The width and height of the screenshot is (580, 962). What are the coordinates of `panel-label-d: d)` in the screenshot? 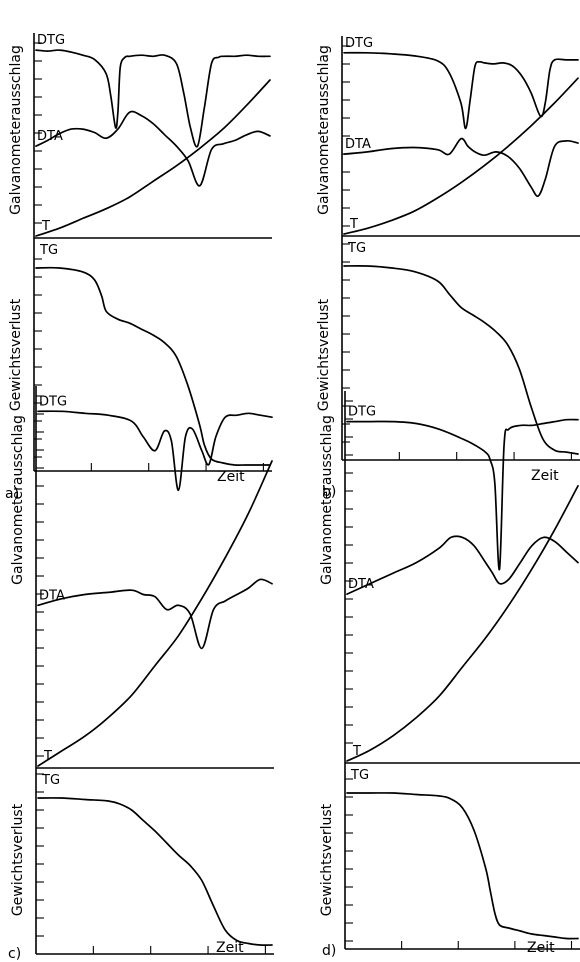 It's located at (329, 951).